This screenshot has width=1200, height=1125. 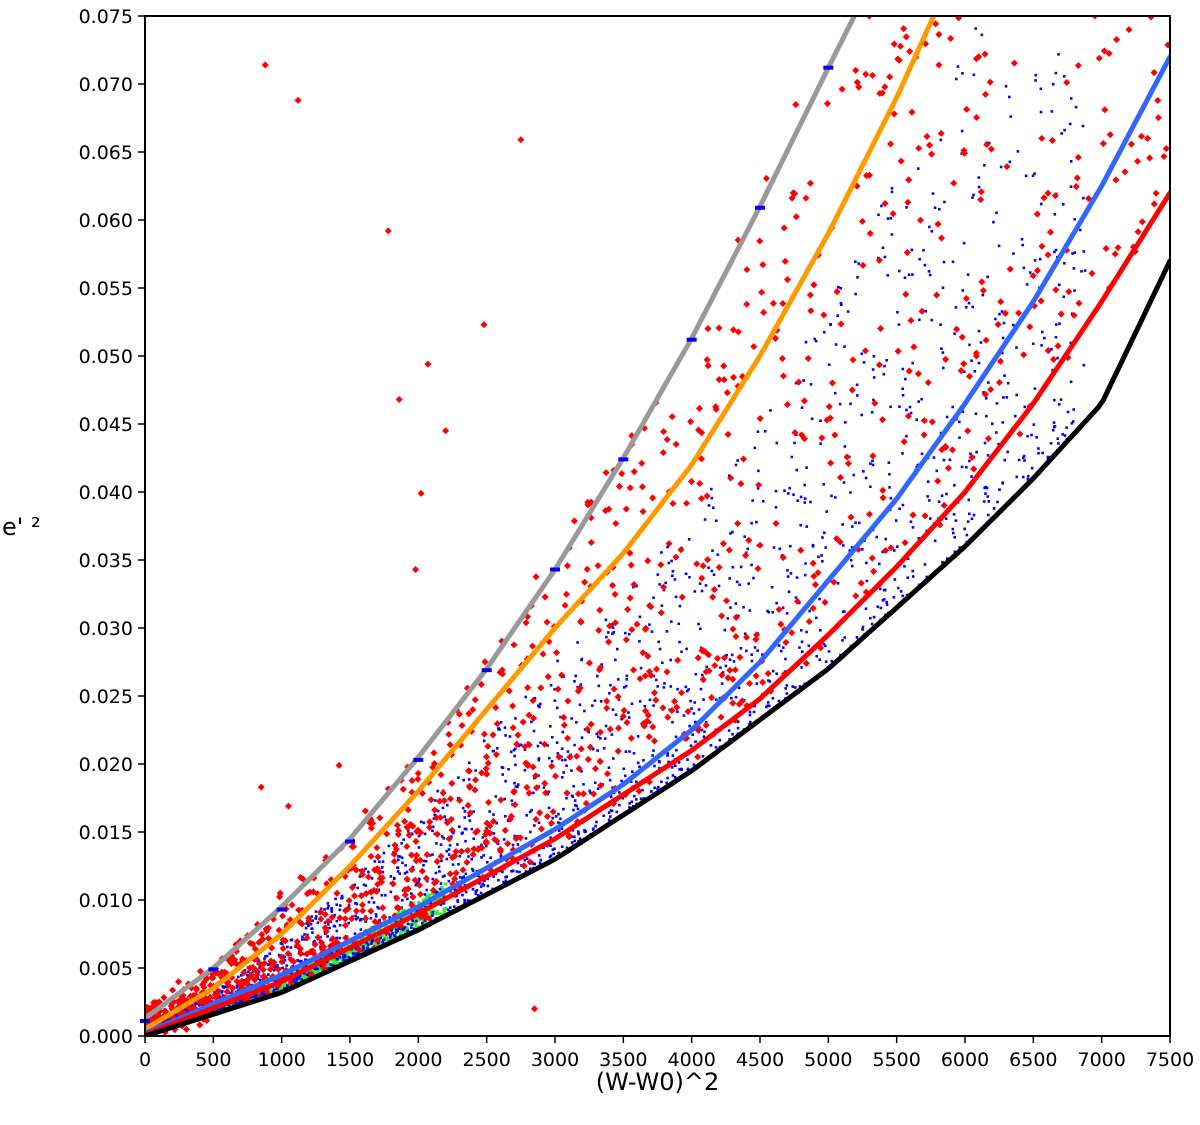 What do you see at coordinates (106, 969) in the screenshot?
I see `y-tick-label: 0.005` at bounding box center [106, 969].